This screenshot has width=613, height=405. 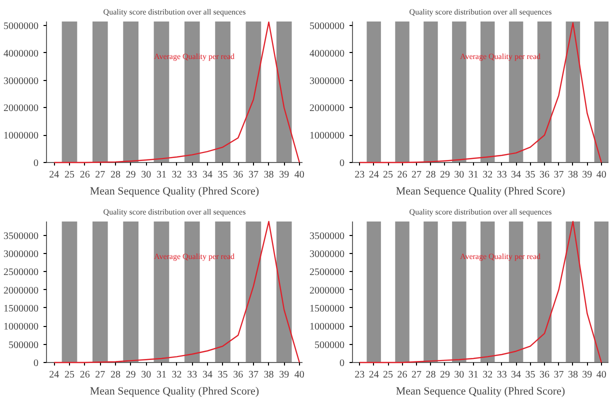 What do you see at coordinates (23, 345) in the screenshot?
I see `y-tick-label: 500000` at bounding box center [23, 345].